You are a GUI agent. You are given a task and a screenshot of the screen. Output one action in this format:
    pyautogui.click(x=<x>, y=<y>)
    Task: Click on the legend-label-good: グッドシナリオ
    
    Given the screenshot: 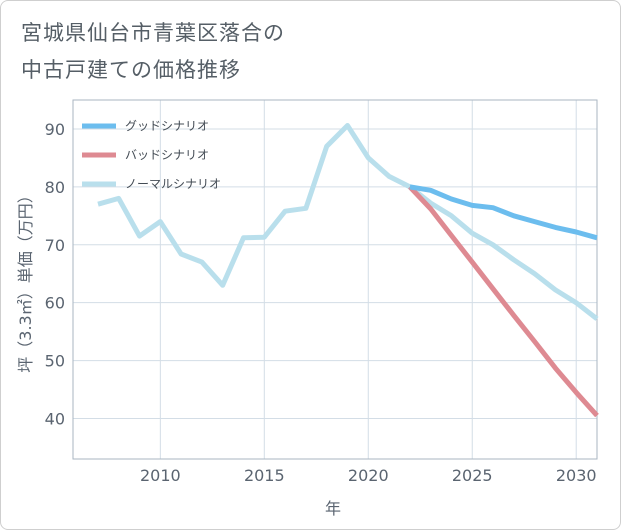 What is the action you would take?
    pyautogui.click(x=167, y=126)
    